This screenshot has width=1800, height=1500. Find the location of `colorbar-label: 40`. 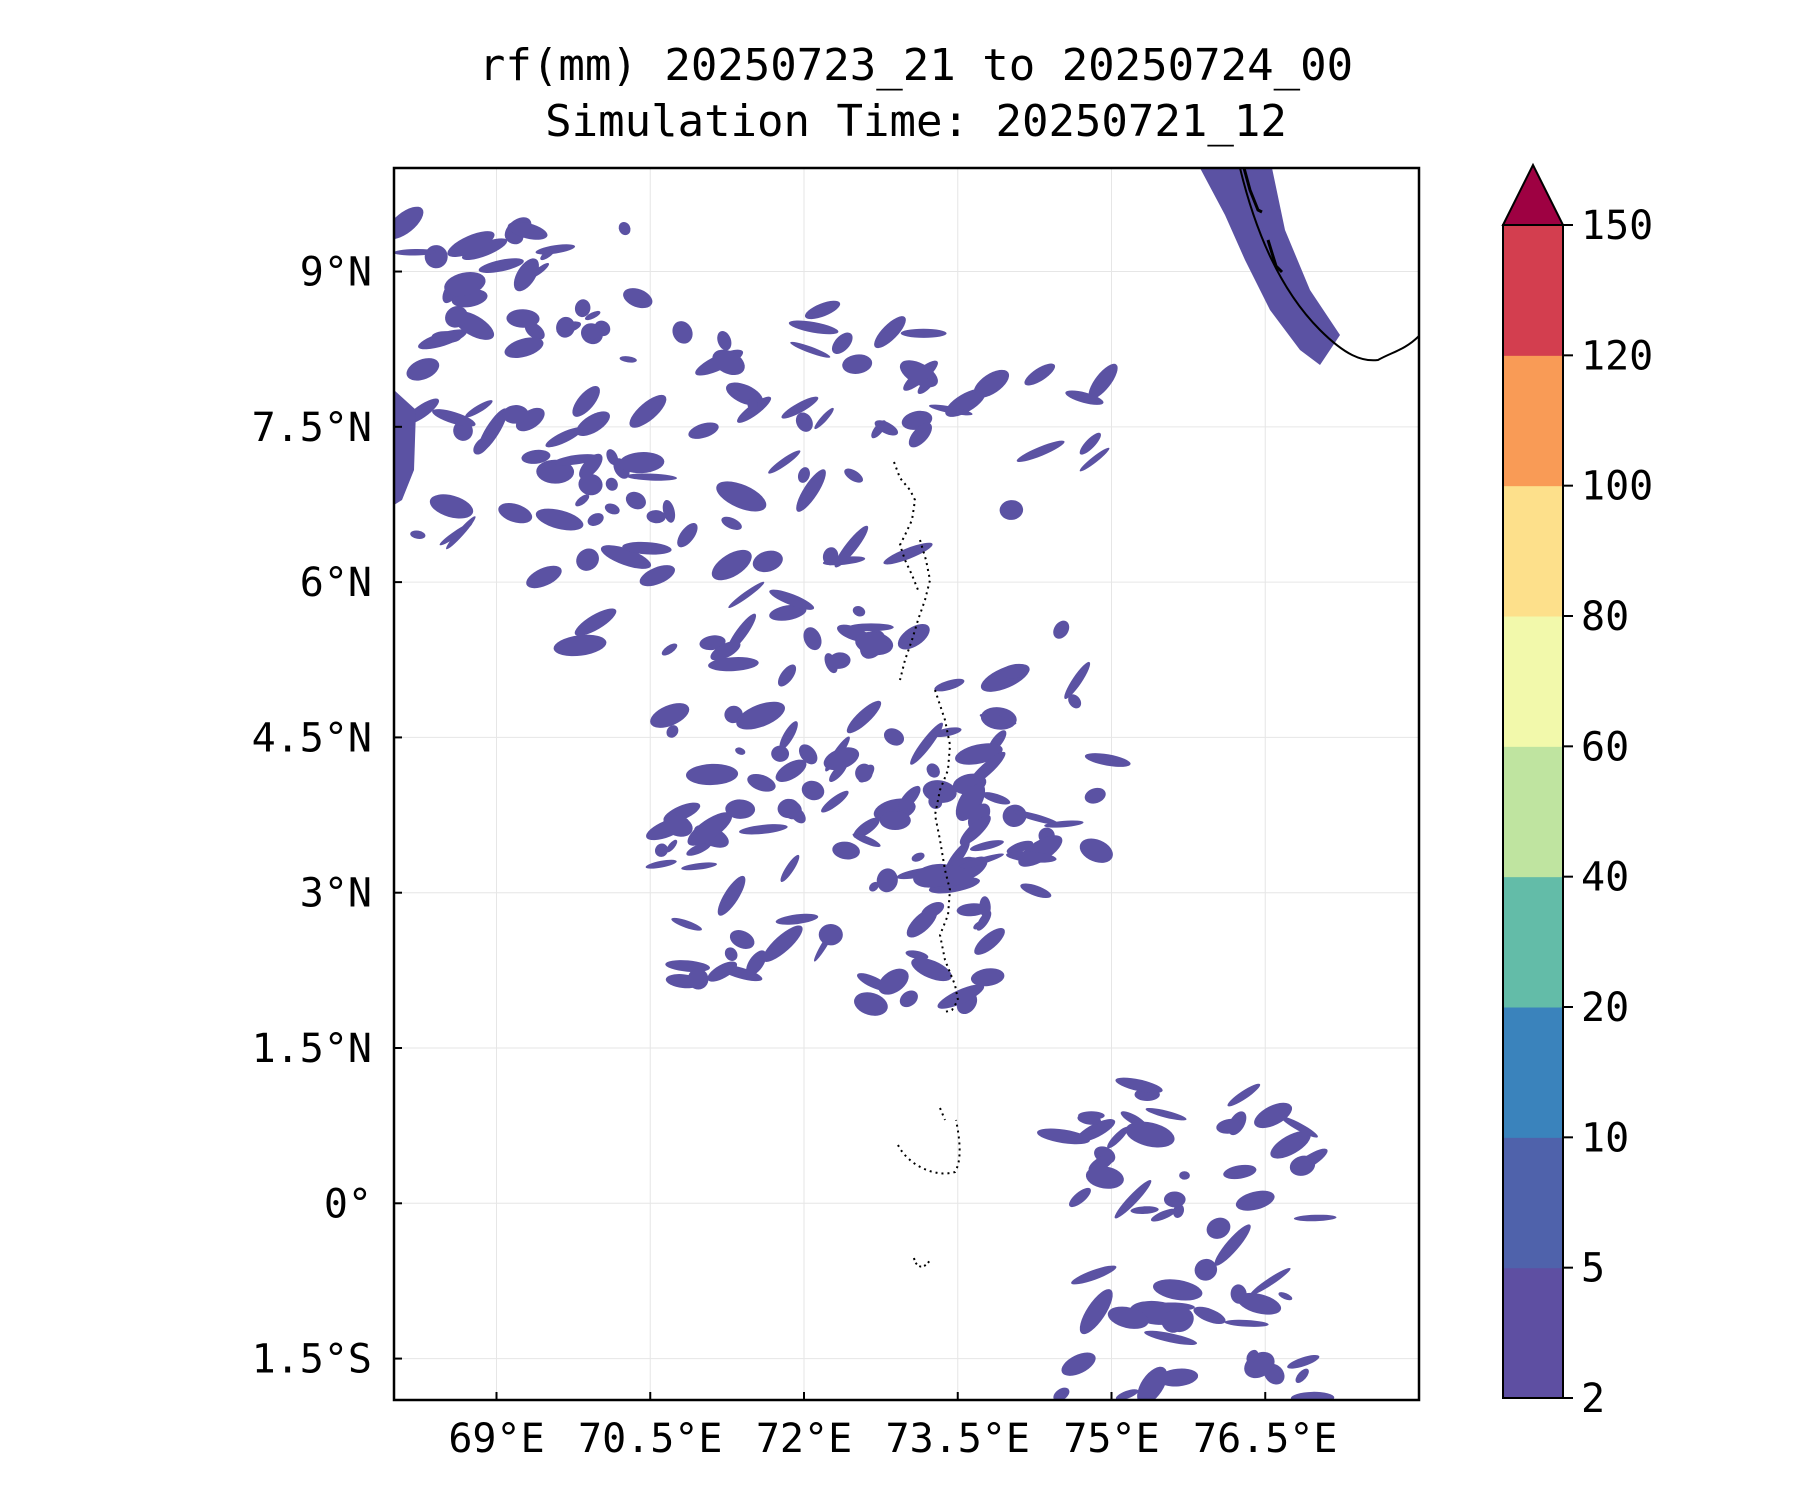

colorbar-label: 40 is located at coordinates (1605, 878).